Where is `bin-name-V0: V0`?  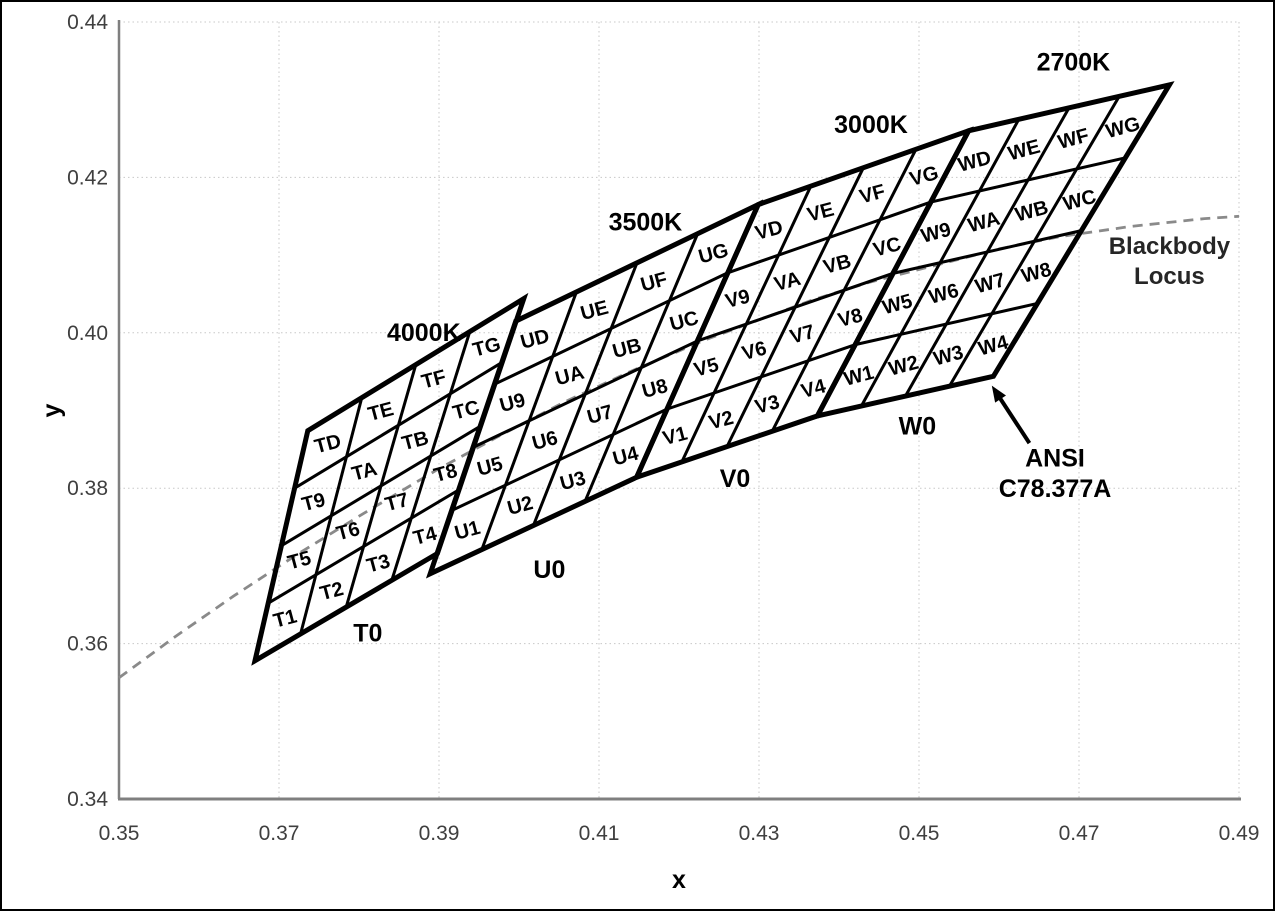
bin-name-V0: V0 is located at coordinates (735, 479).